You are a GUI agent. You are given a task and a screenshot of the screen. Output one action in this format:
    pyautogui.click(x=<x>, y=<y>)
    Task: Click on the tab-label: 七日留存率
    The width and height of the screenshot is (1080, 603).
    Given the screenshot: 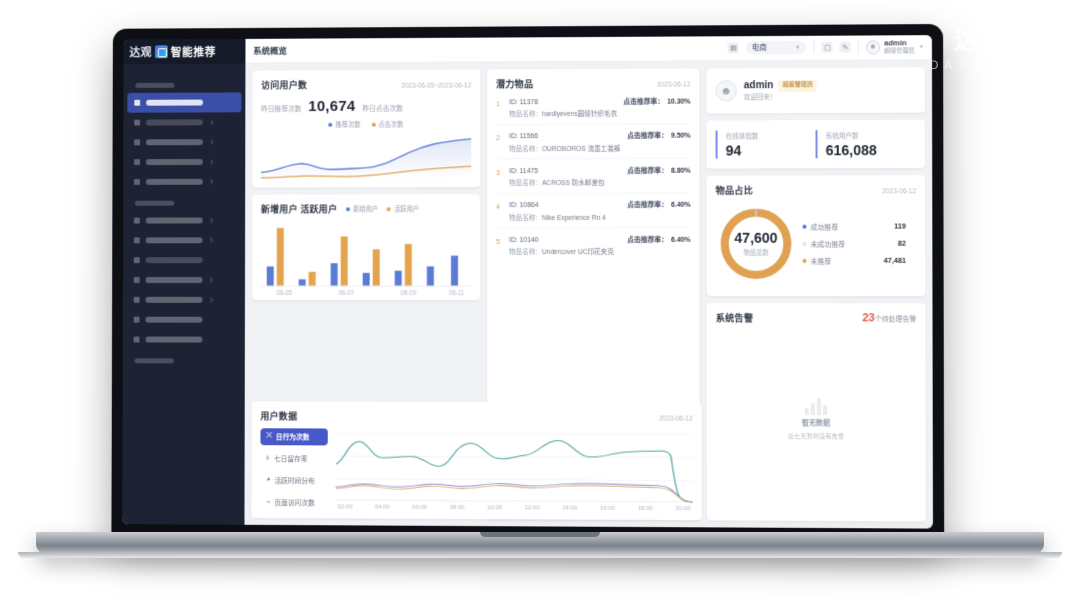 What is the action you would take?
    pyautogui.click(x=290, y=460)
    